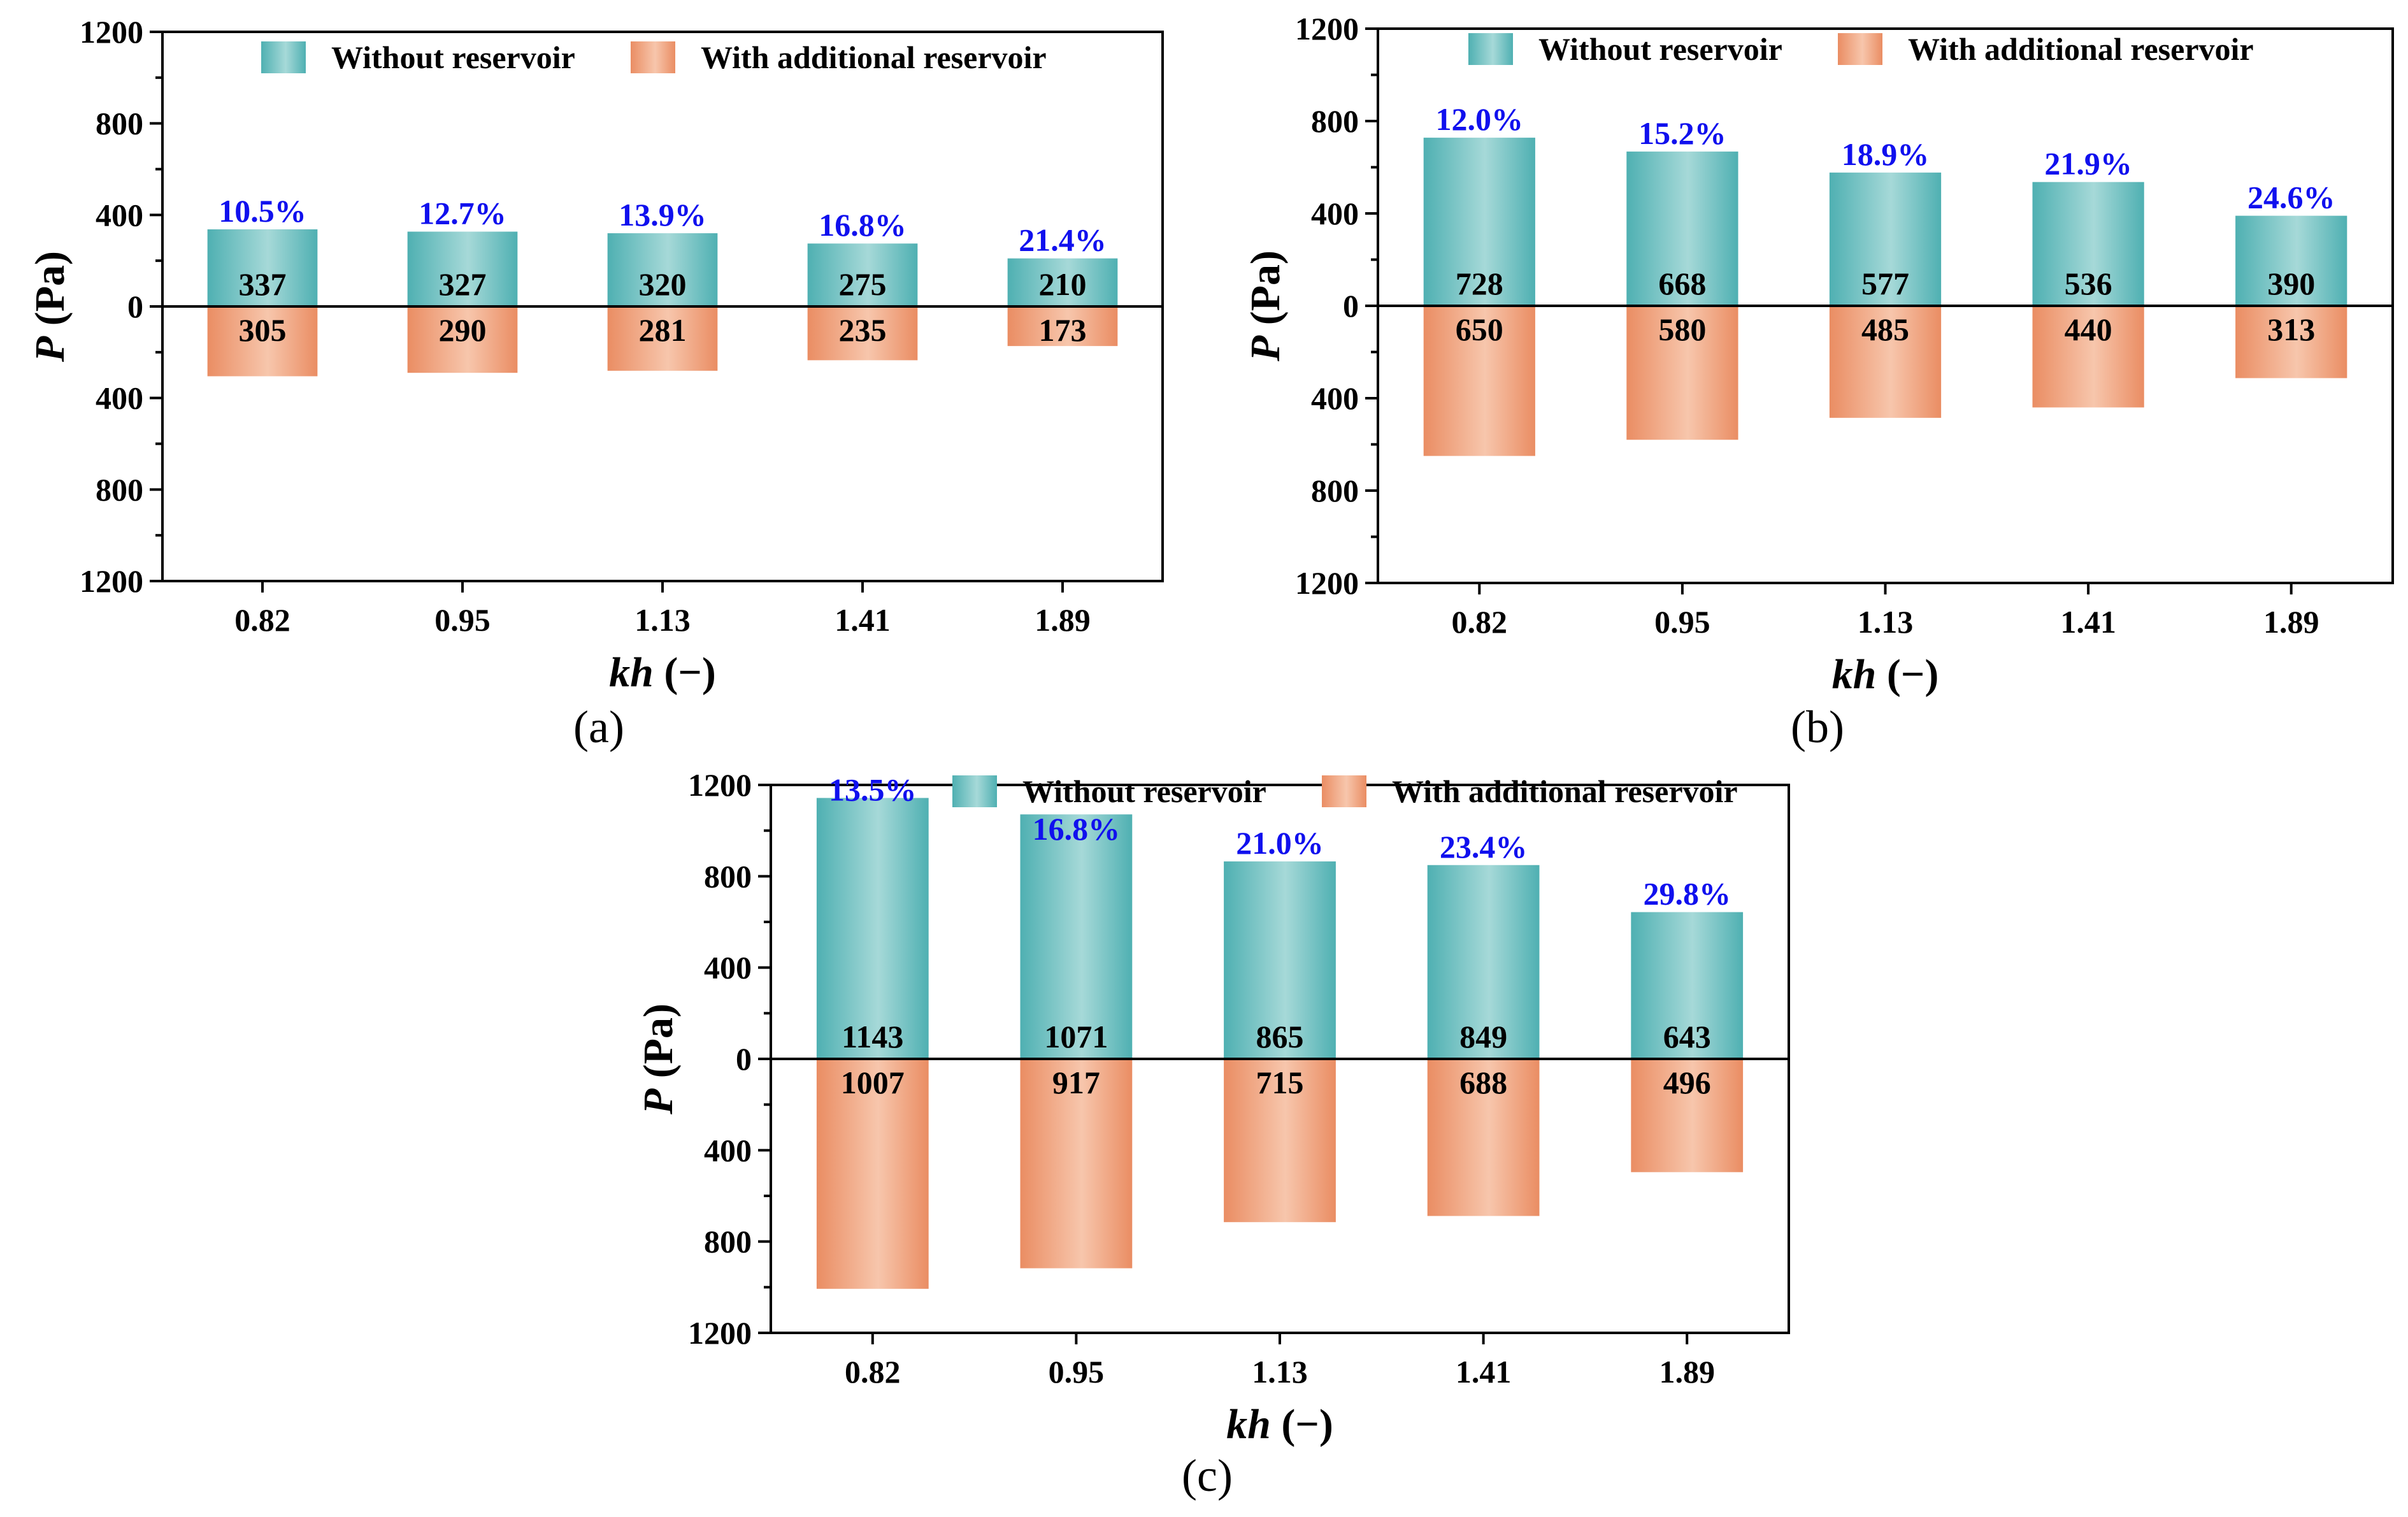 The image size is (2408, 1517). I want to click on reduction-percent-label: 21.9%, so click(2088, 164).